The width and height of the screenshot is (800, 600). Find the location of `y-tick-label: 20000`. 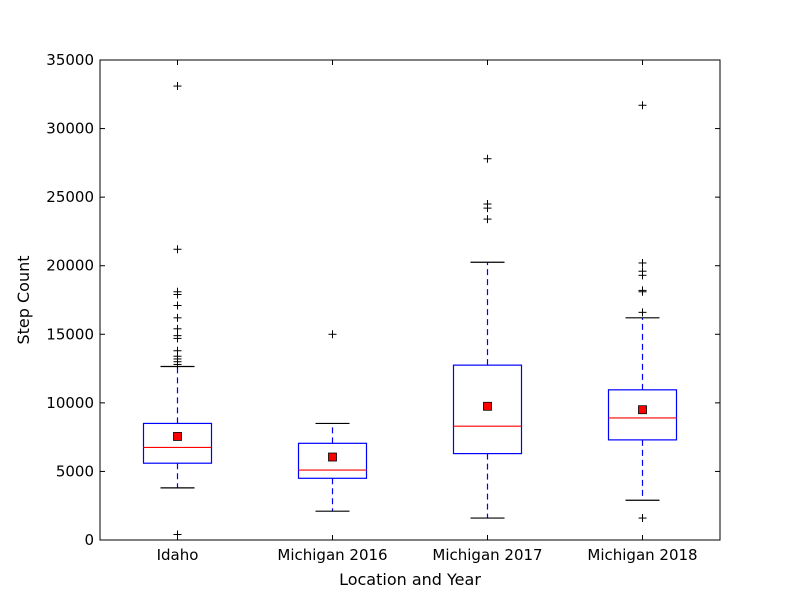

y-tick-label: 20000 is located at coordinates (70, 266).